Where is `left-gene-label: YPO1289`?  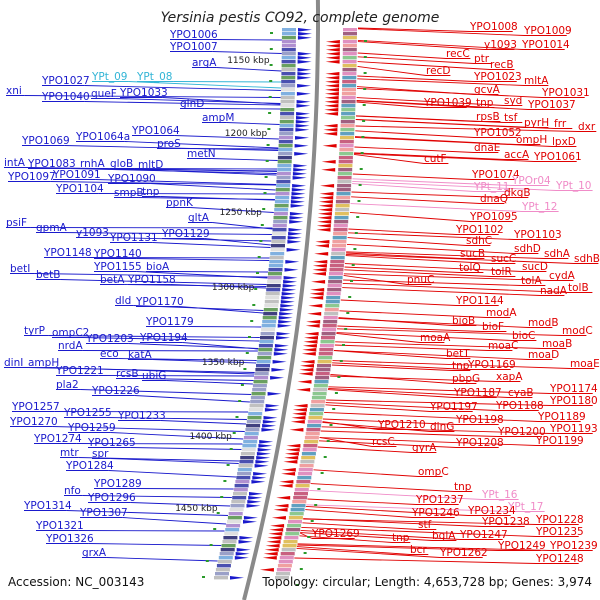
left-gene-label: YPO1289 is located at coordinates (117, 484).